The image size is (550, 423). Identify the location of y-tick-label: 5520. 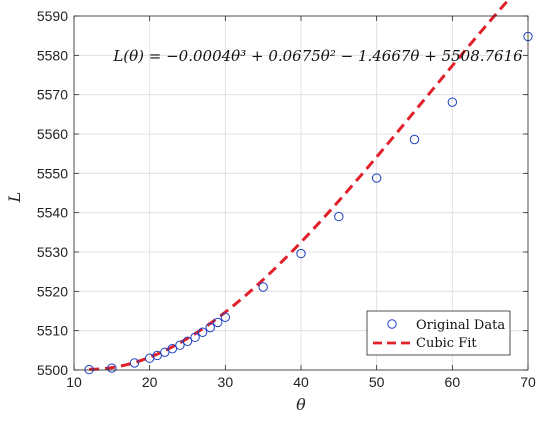
(52, 291).